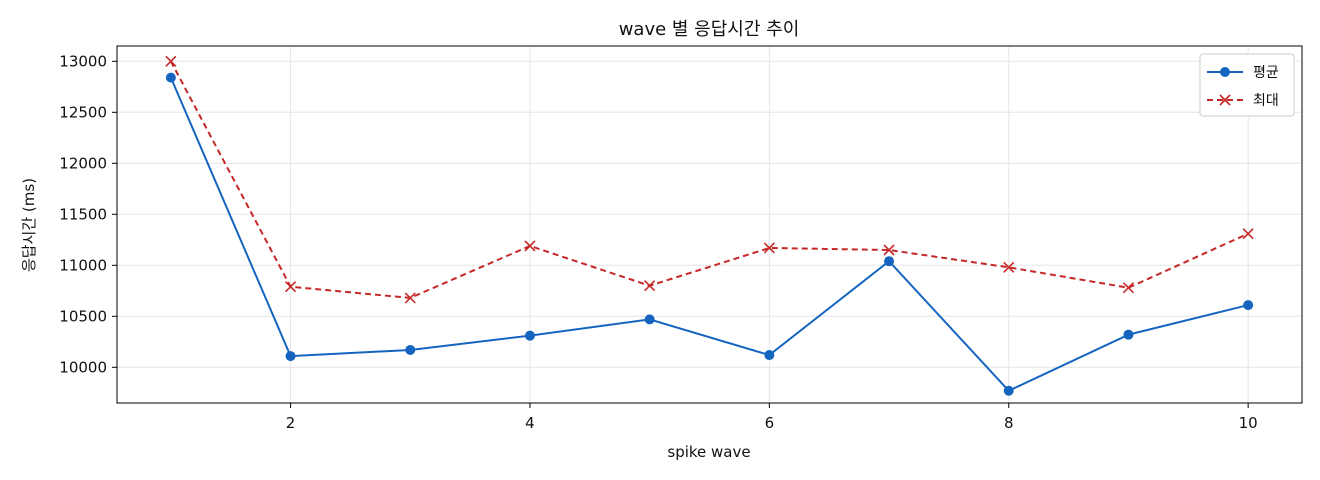 This screenshot has width=1320, height=480. What do you see at coordinates (709, 29) in the screenshot?
I see `chart-title: wave 별 응답시간 추이` at bounding box center [709, 29].